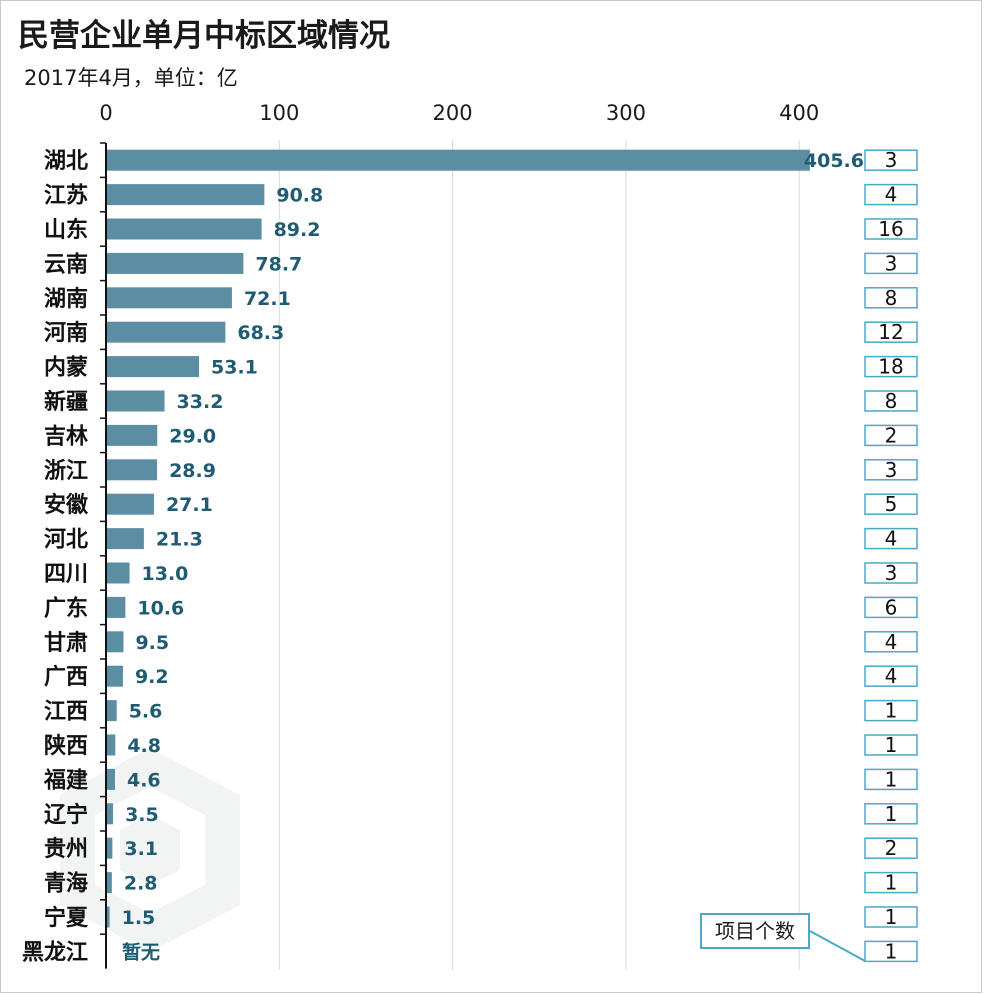  Describe the element at coordinates (890, 229) in the screenshot. I see `project-count-label: 16` at that location.